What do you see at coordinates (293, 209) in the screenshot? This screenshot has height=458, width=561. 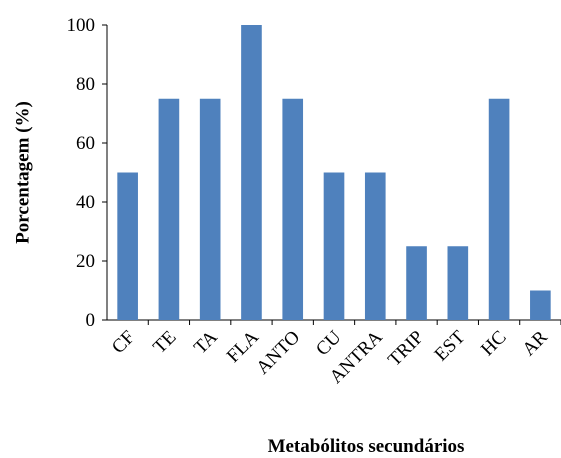 I see `bar-anto` at bounding box center [293, 209].